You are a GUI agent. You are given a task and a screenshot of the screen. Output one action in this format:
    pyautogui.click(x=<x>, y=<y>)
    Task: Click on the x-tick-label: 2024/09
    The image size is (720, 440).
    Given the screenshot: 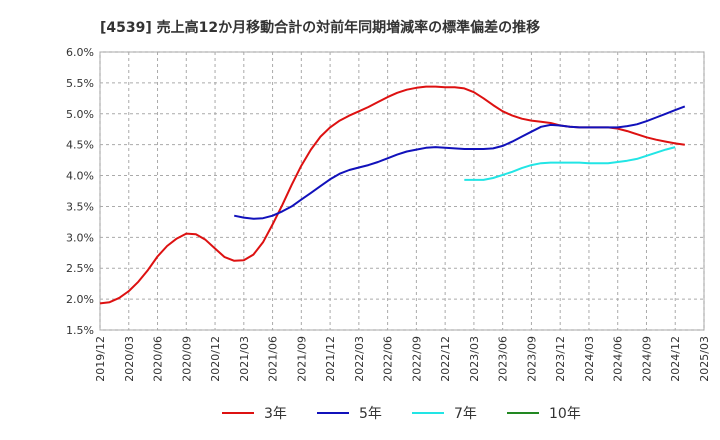 What is the action you would take?
    pyautogui.click(x=646, y=359)
    